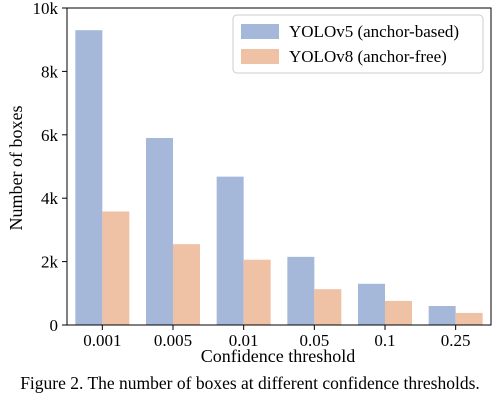 The image size is (500, 400). Describe the element at coordinates (374, 31) in the screenshot. I see `legend-label-yolov5: YOLOv5 (anchor-based)` at that location.